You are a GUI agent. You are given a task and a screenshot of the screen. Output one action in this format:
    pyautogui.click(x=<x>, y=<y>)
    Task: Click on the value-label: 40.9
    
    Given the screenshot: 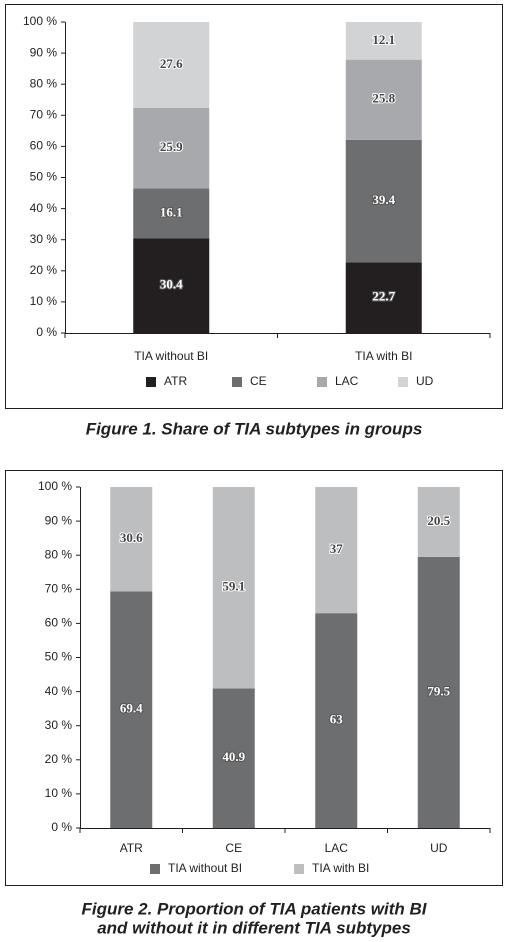 What is the action you would take?
    pyautogui.click(x=233, y=756)
    